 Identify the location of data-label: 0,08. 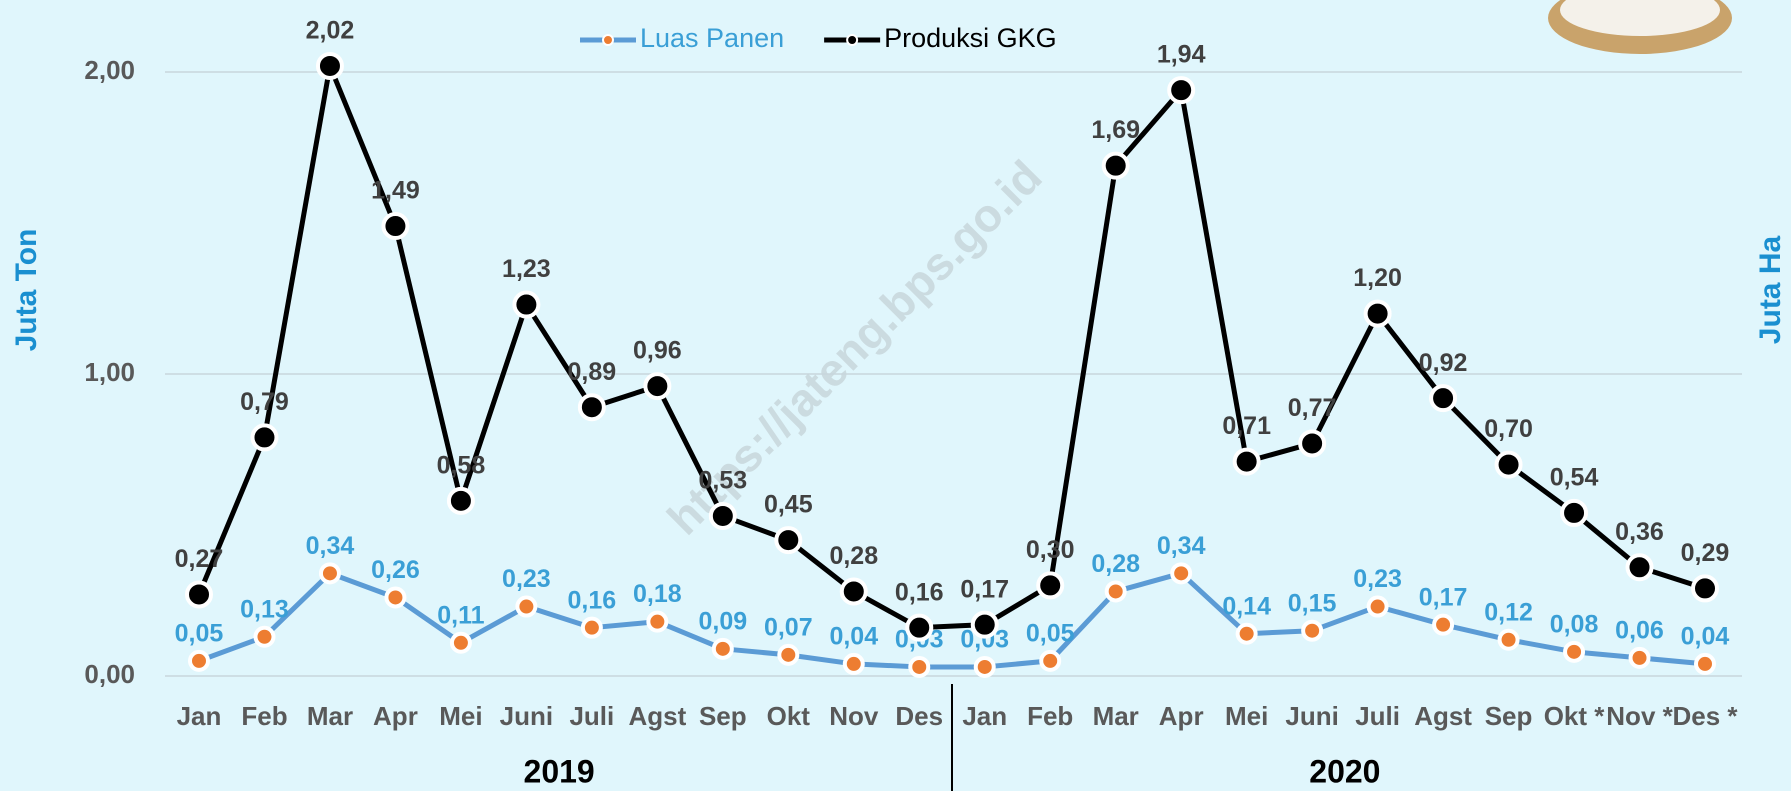
(1574, 624).